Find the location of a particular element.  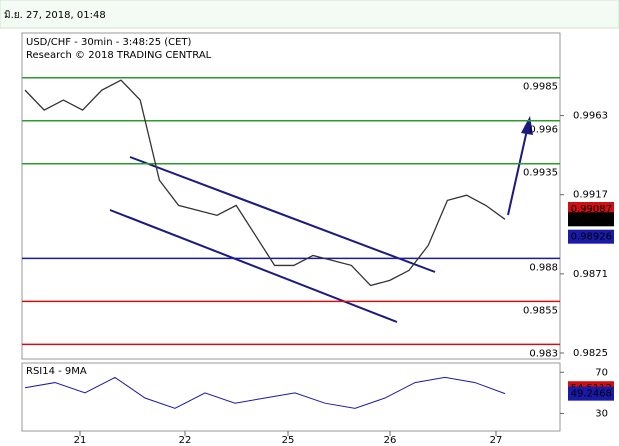

level-label: 0.9855 is located at coordinates (540, 310).